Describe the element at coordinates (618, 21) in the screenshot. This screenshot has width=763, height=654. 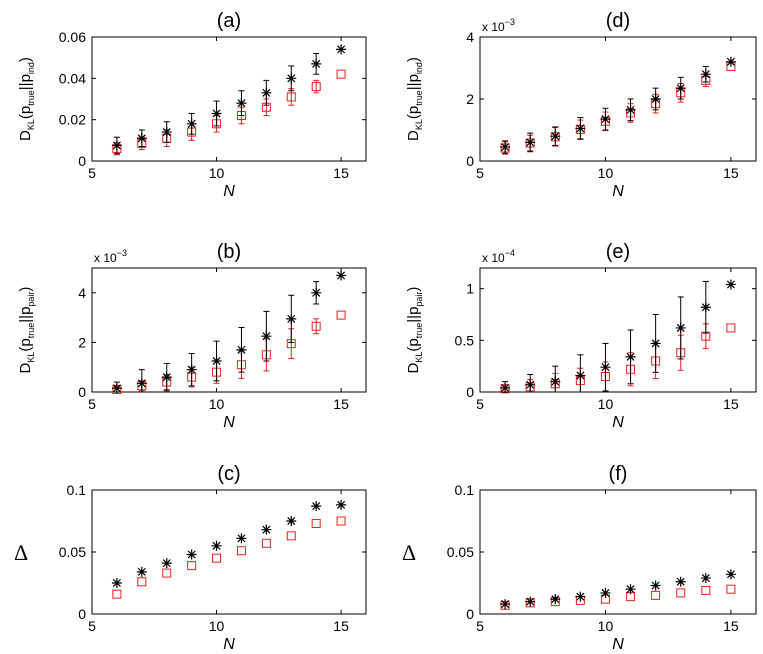
I see `panel-title-d: (d)` at that location.